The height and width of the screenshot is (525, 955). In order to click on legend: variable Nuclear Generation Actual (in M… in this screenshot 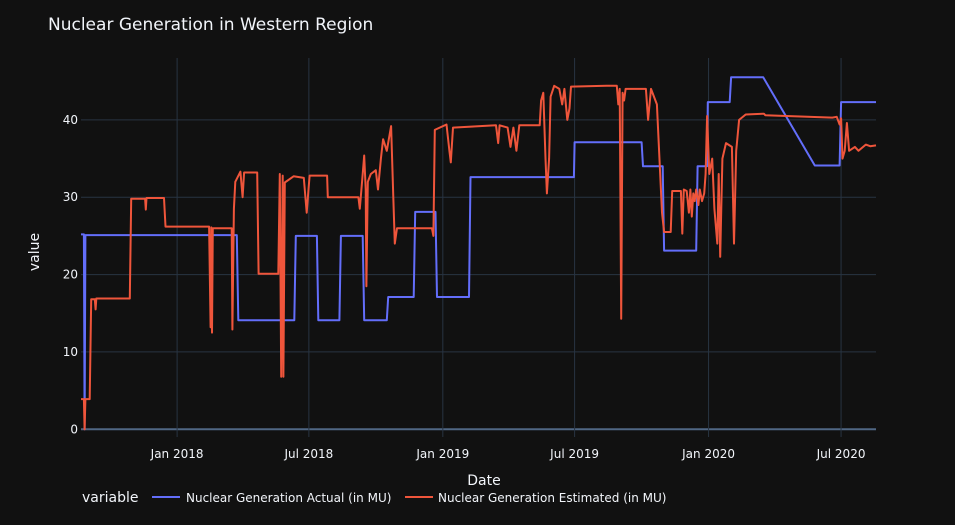, I will do `click(374, 498)`.